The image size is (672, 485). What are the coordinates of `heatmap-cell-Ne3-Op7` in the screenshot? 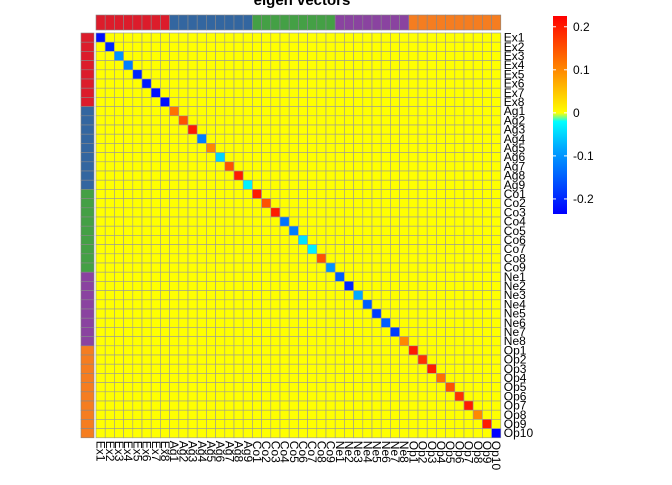 It's located at (468, 295).